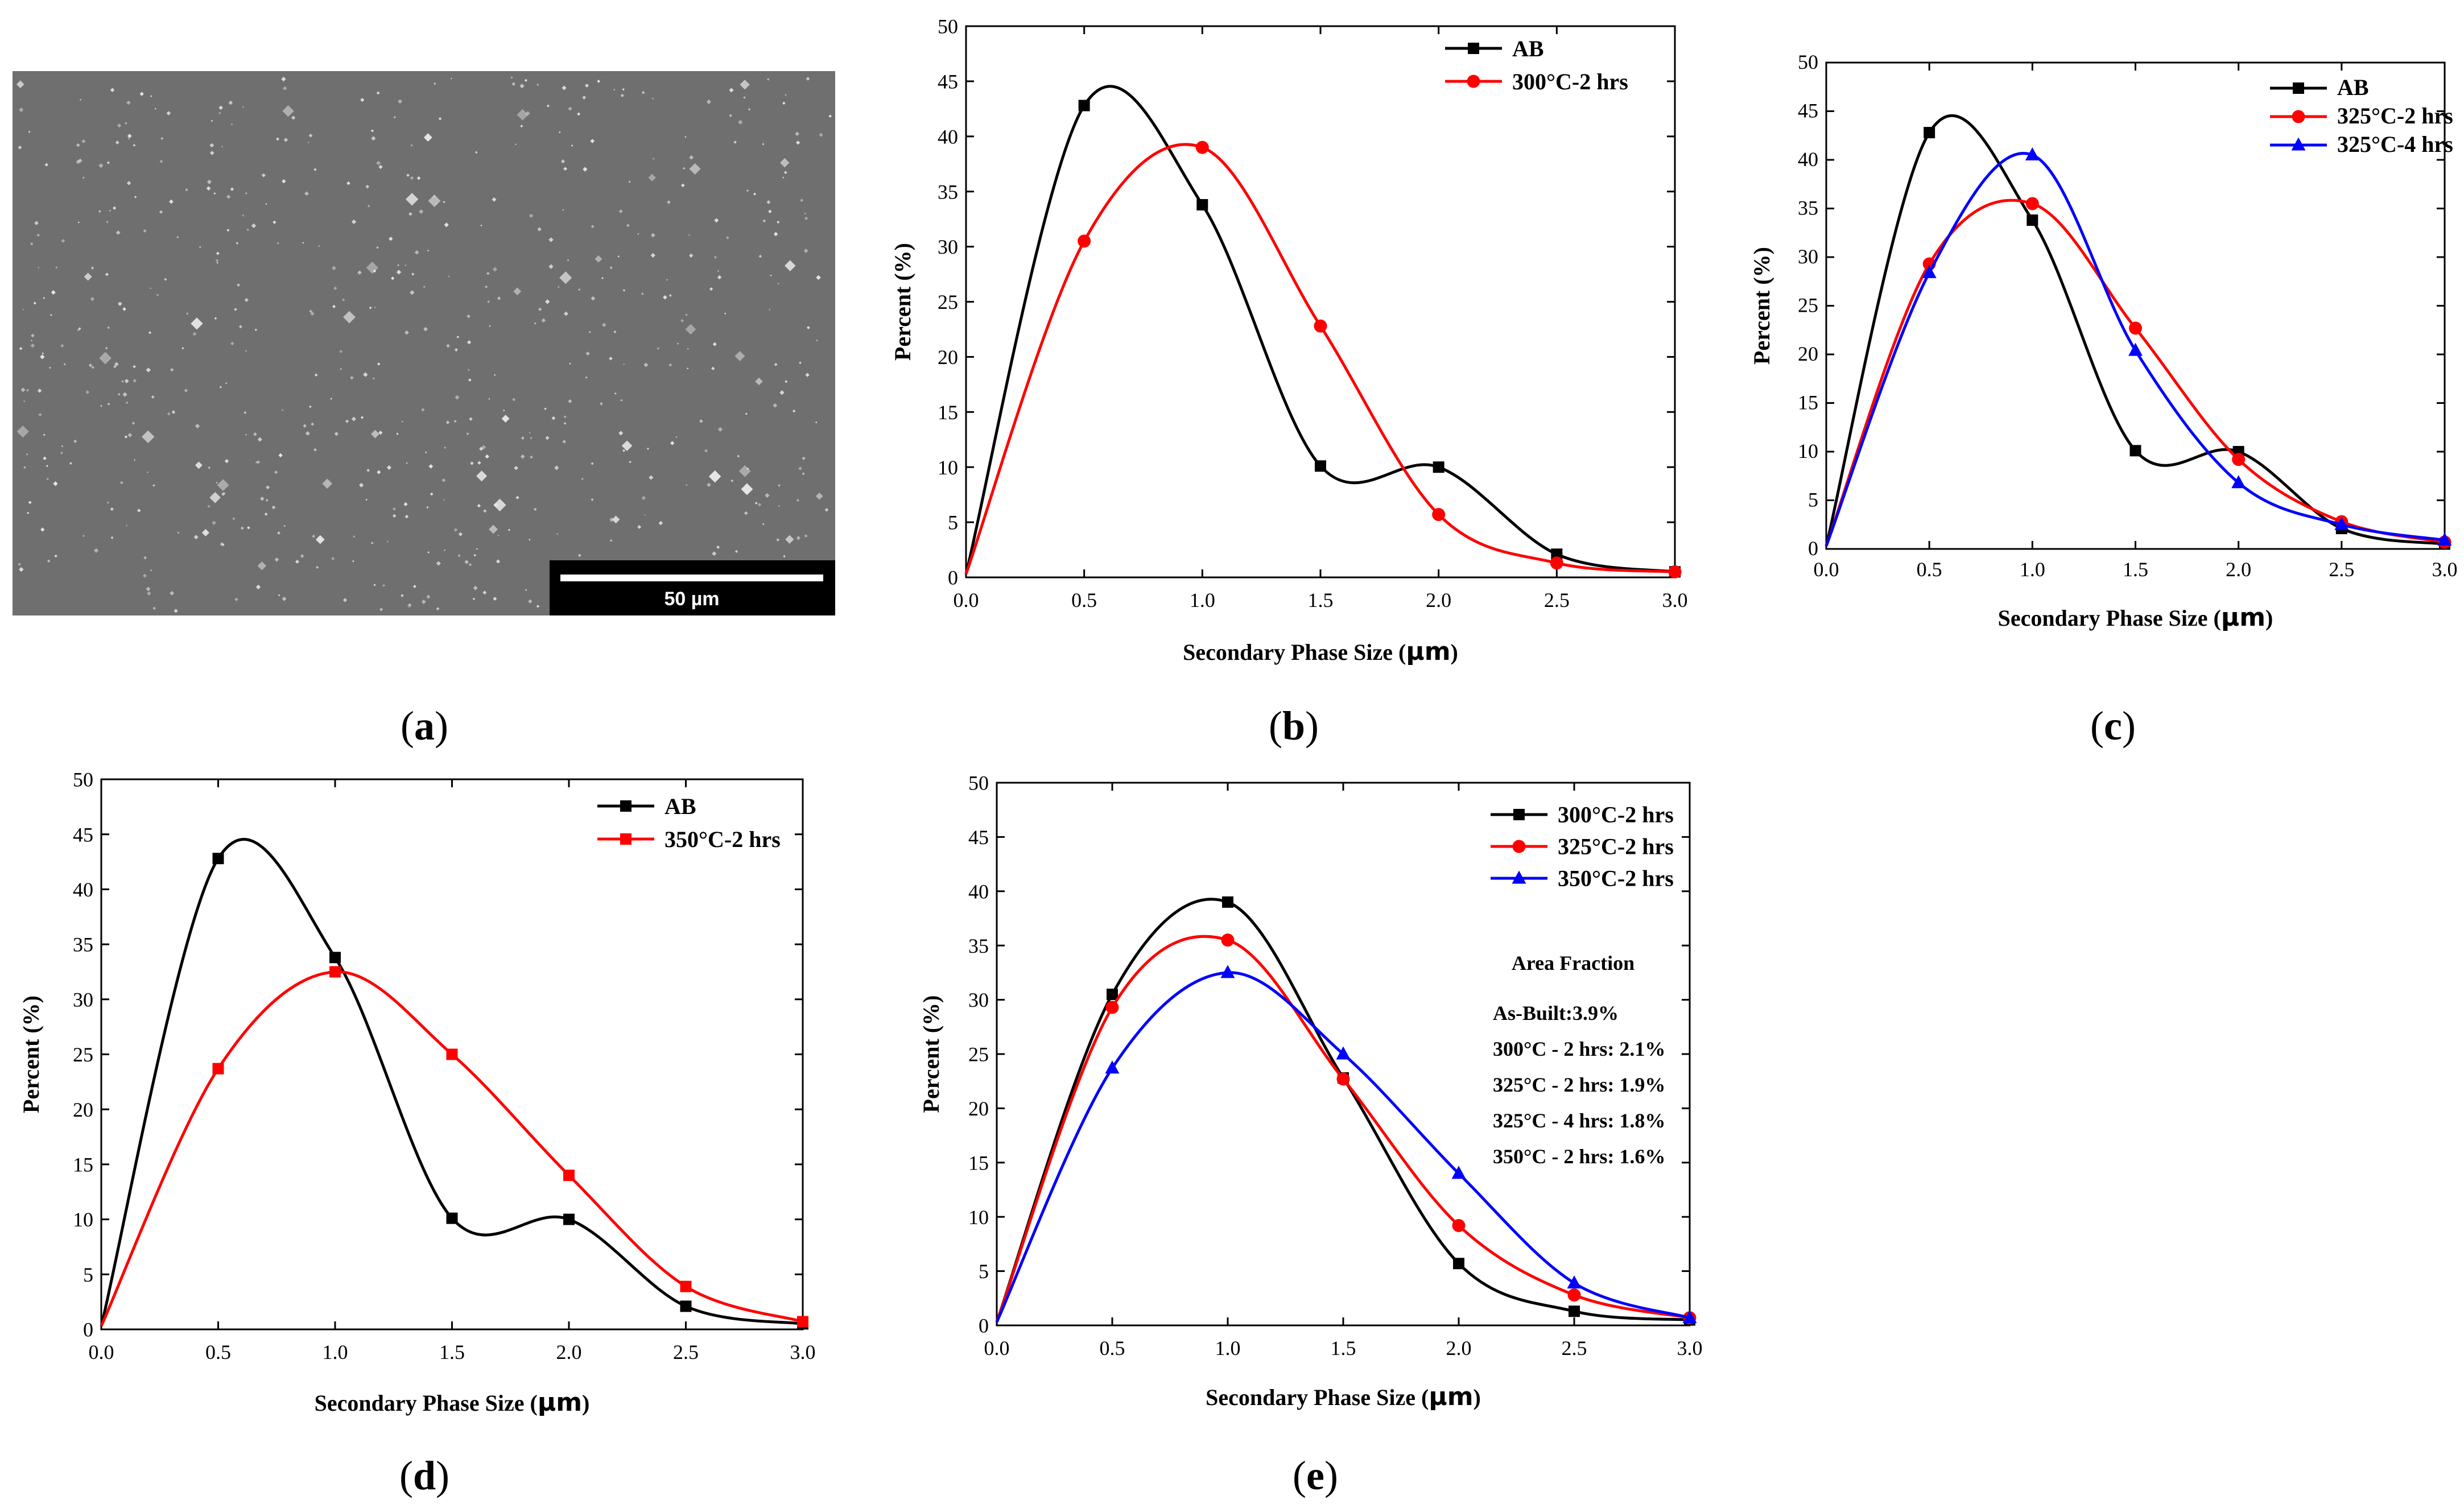  I want to click on panel-label-d-letter: d, so click(424, 1475).